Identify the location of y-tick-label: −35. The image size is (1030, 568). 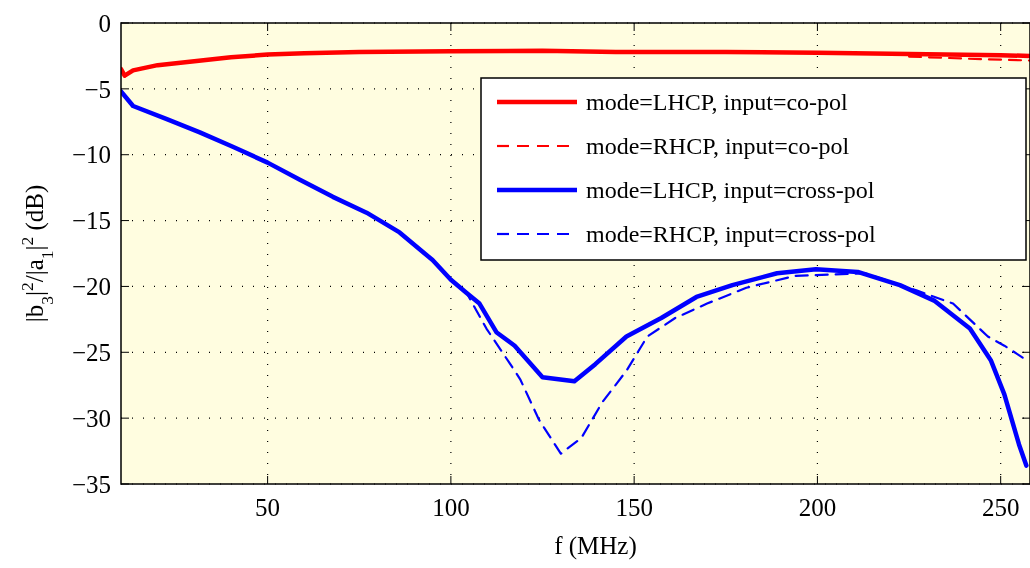
(91, 484).